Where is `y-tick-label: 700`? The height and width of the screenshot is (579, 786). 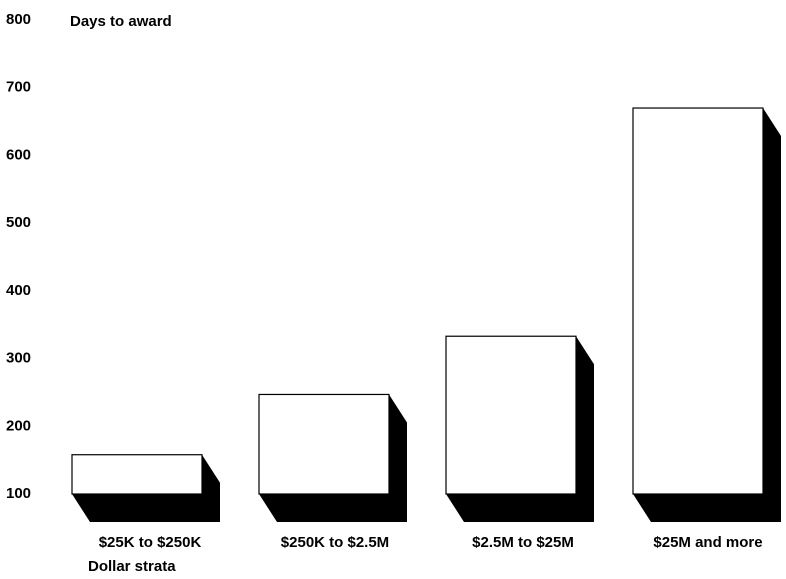 y-tick-label: 700 is located at coordinates (18, 87).